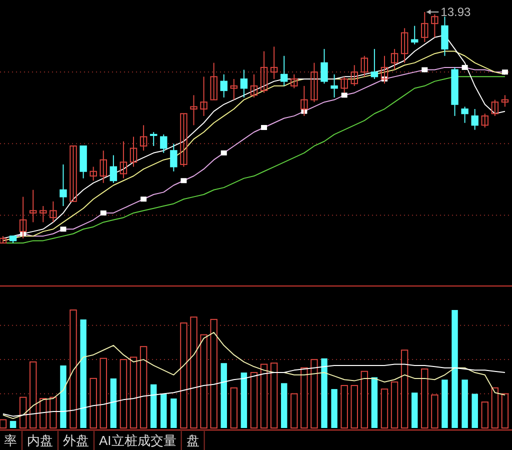  Describe the element at coordinates (193, 440) in the screenshot. I see `text: 盘` at that location.